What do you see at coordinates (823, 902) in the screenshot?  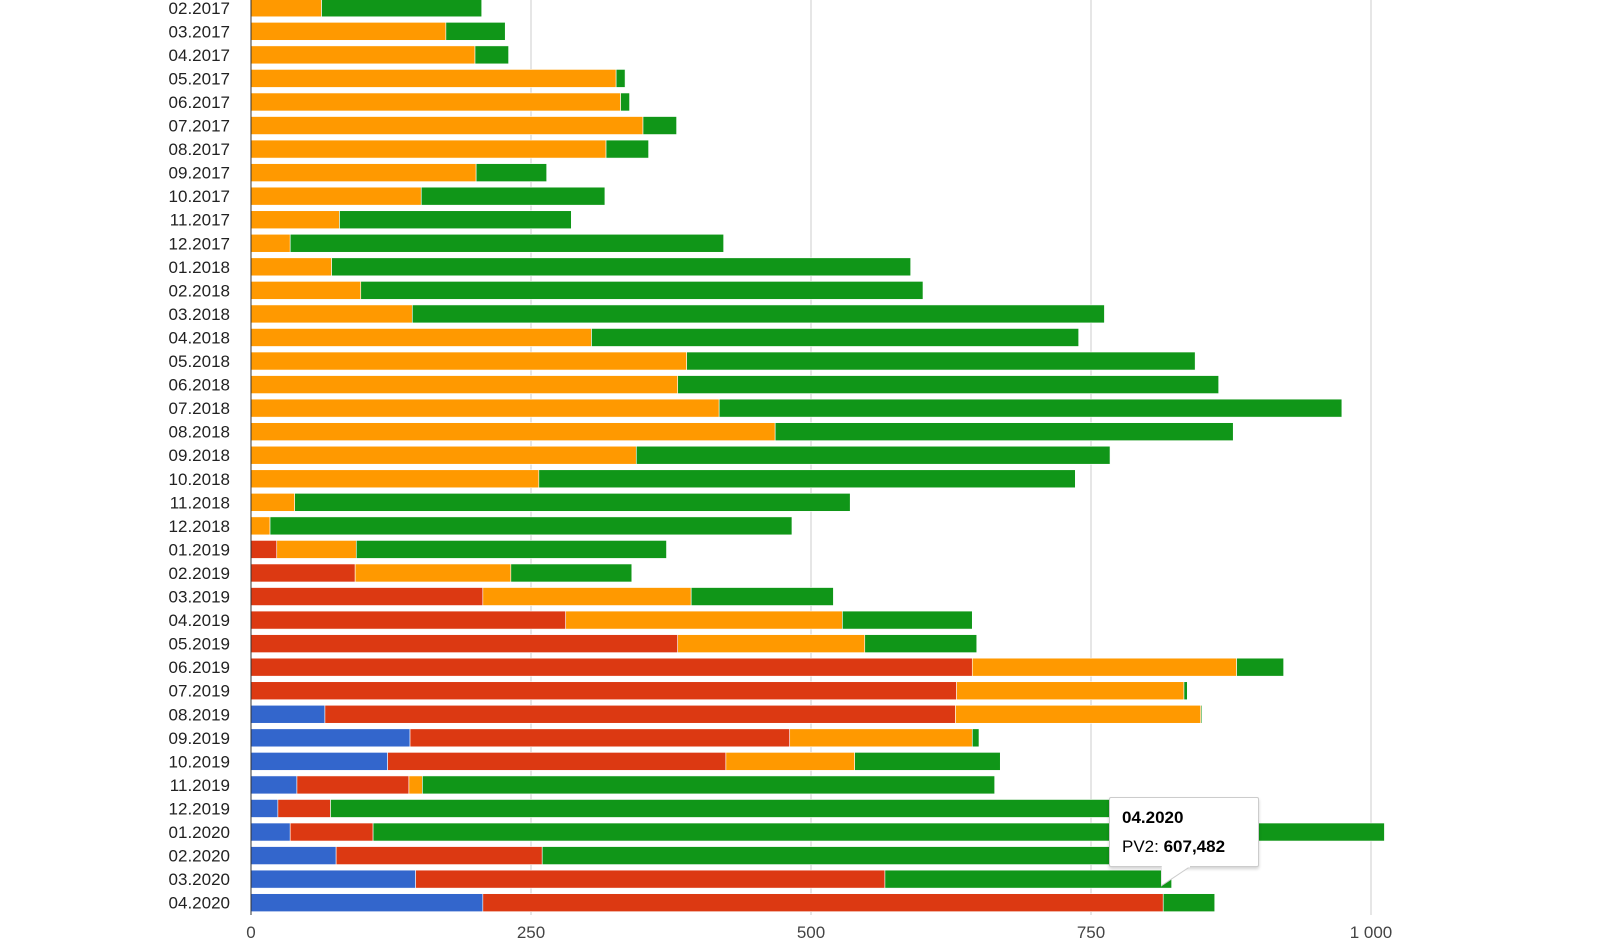 I see `bar-pv2-04.2020` at bounding box center [823, 902].